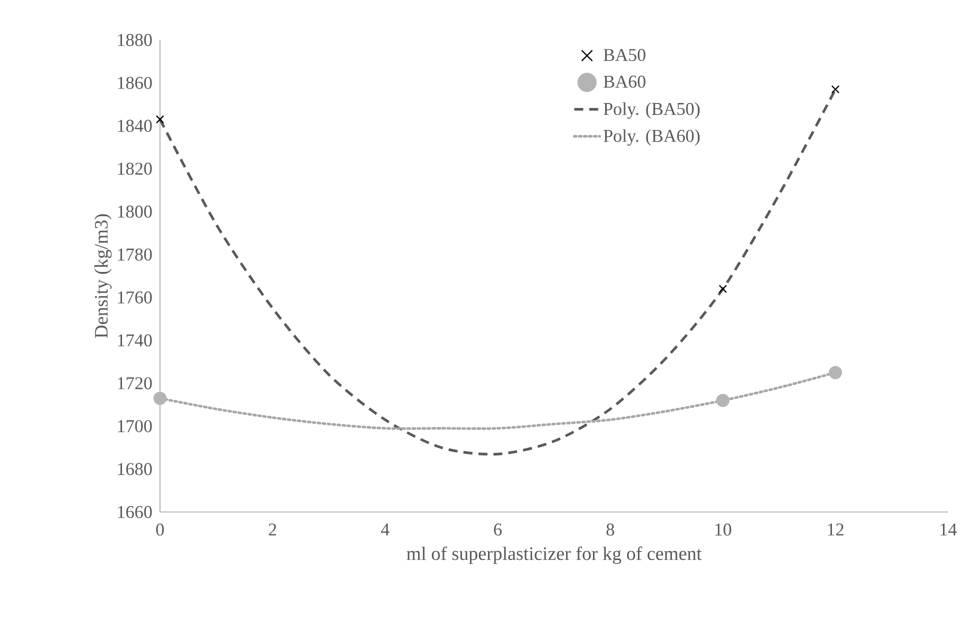 The width and height of the screenshot is (978, 619). Describe the element at coordinates (135, 383) in the screenshot. I see `y-tick-label: 1720` at that location.